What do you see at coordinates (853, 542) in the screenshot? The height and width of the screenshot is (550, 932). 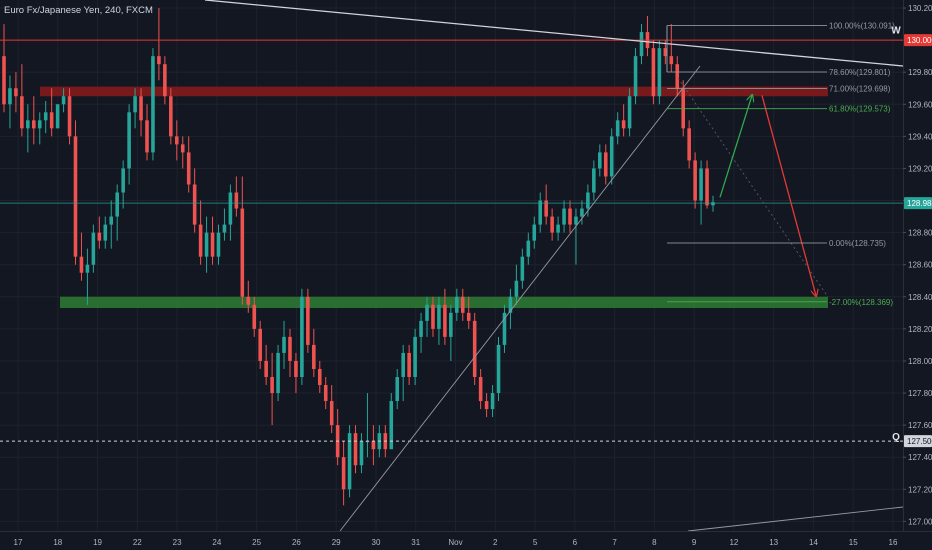 I see `time-tick-label: 15` at bounding box center [853, 542].